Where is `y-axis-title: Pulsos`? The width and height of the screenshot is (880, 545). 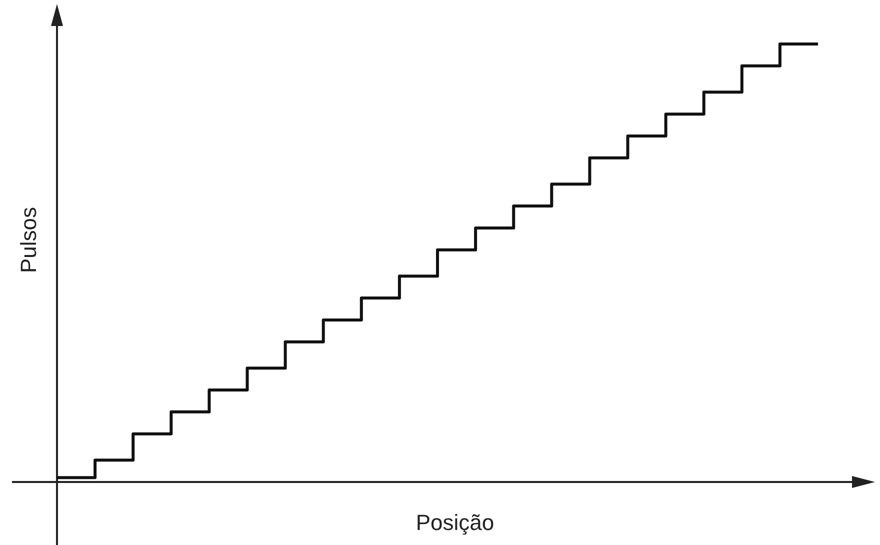
y-axis-title: Pulsos is located at coordinates (28, 240).